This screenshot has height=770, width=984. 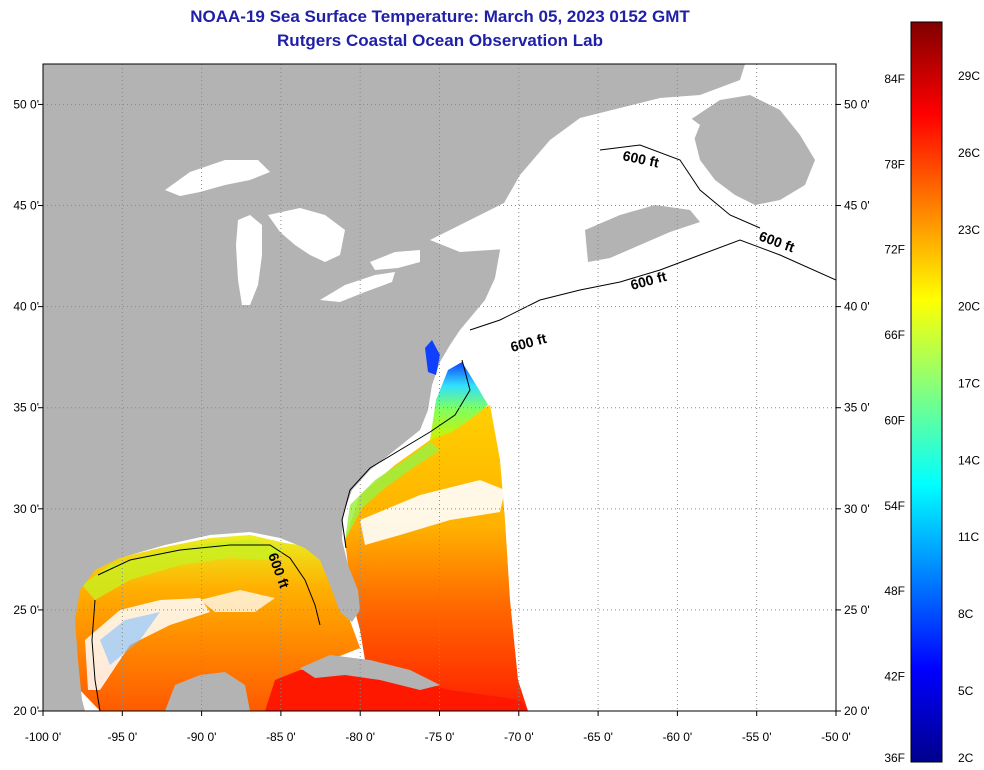 What do you see at coordinates (519, 737) in the screenshot?
I see `x-tick-label: -70 0'` at bounding box center [519, 737].